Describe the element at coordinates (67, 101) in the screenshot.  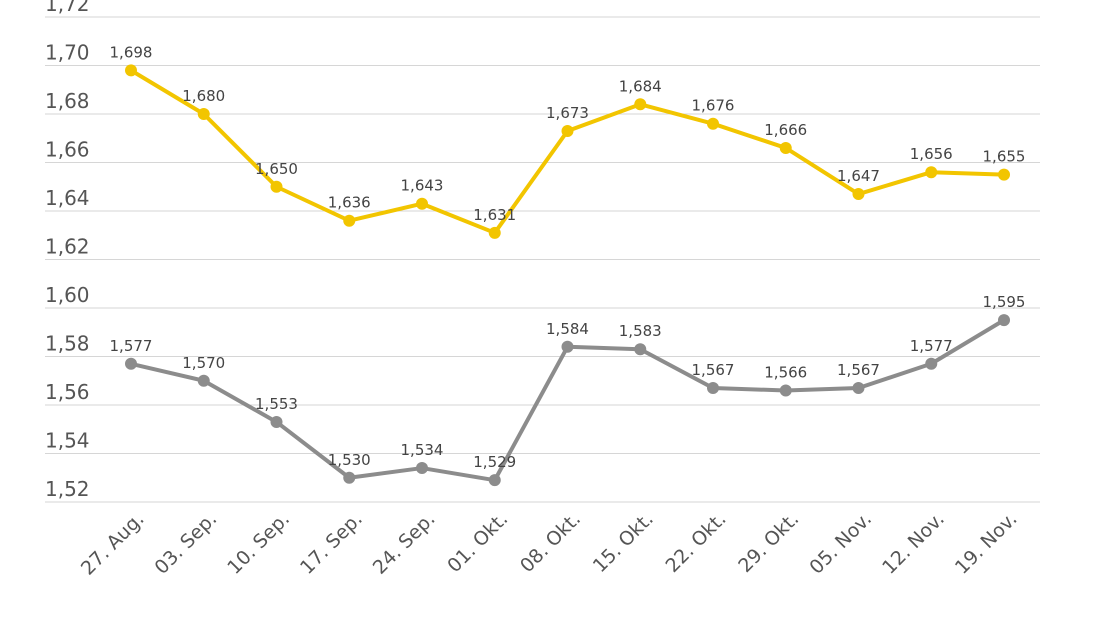
I see `y-tick-label: 1,68` at that location.